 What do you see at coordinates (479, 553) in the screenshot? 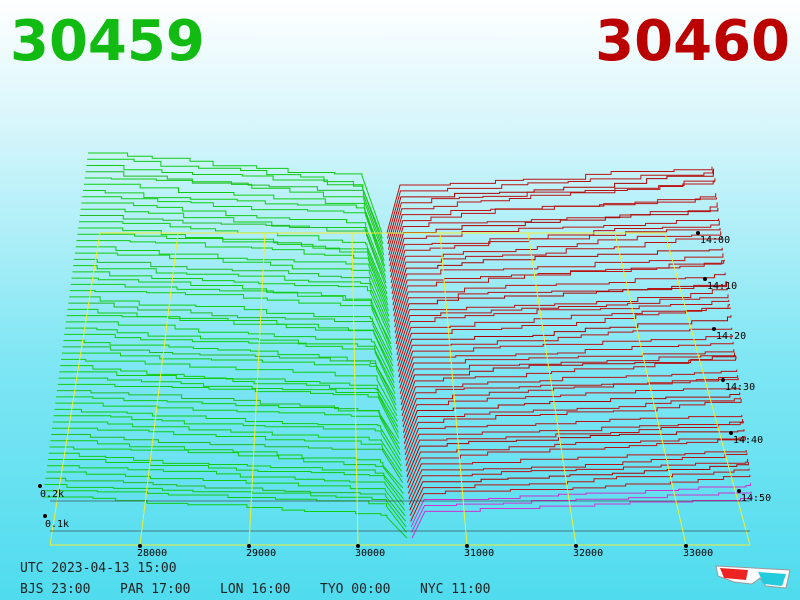
I see `price-label: 31000` at bounding box center [479, 553].